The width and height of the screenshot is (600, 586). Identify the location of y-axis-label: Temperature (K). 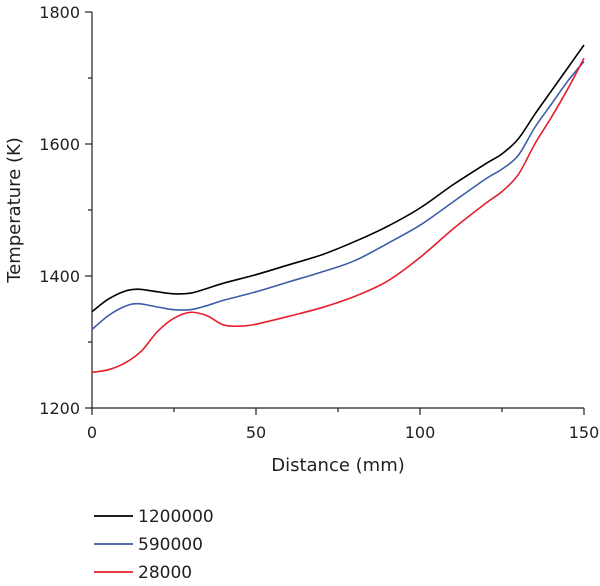
(14, 210).